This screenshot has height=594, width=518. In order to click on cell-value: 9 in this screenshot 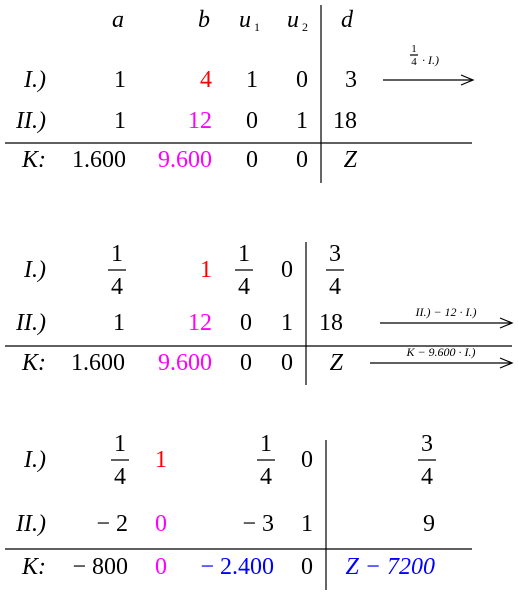, I will do `click(429, 524)`.